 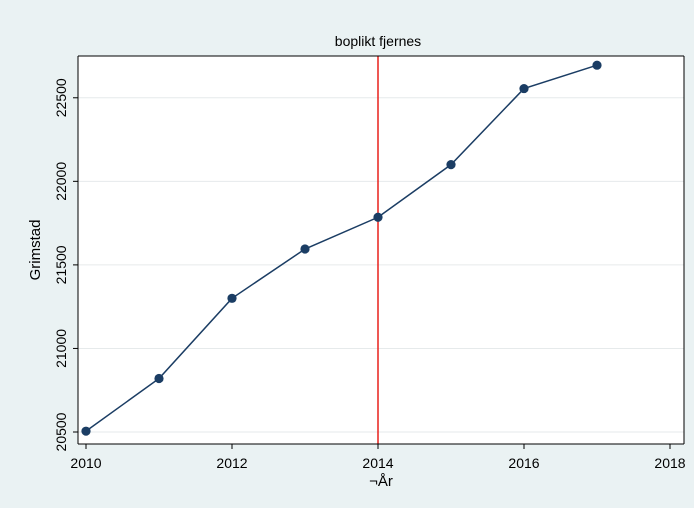 What do you see at coordinates (231, 463) in the screenshot?
I see `x-tick-label: 2012` at bounding box center [231, 463].